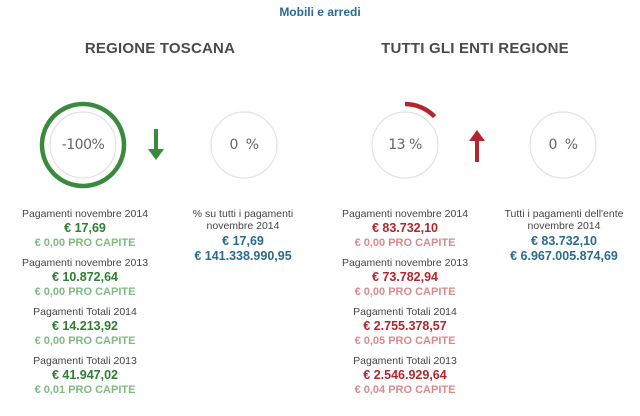 This screenshot has height=416, width=640. I want to click on change-gauge-regione-toscana: -100%, so click(83, 145).